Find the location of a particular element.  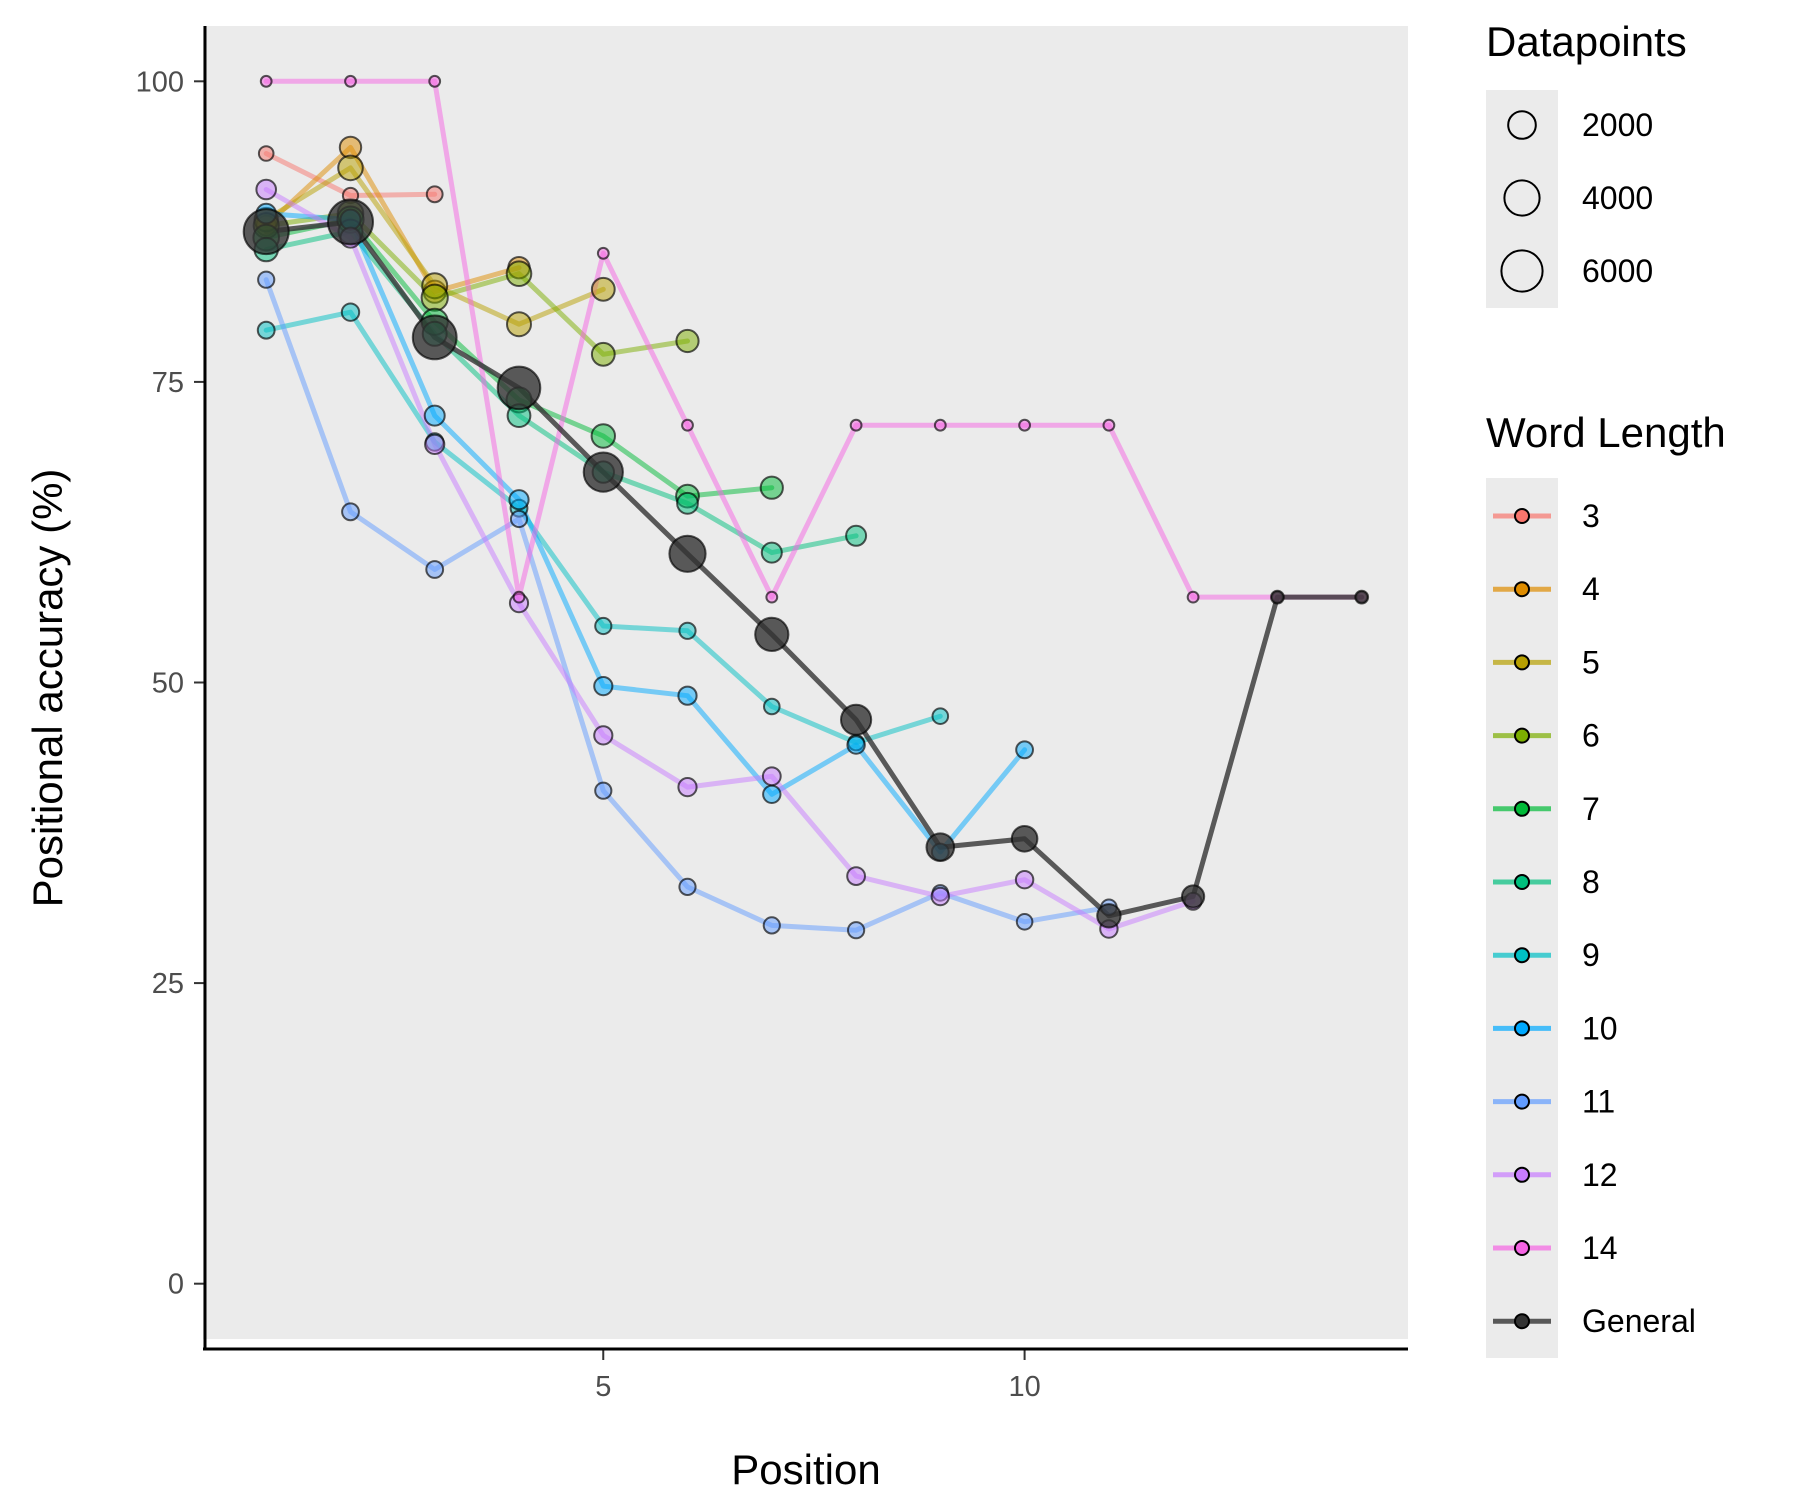

size-legend-label: 2000 is located at coordinates (1617, 125).